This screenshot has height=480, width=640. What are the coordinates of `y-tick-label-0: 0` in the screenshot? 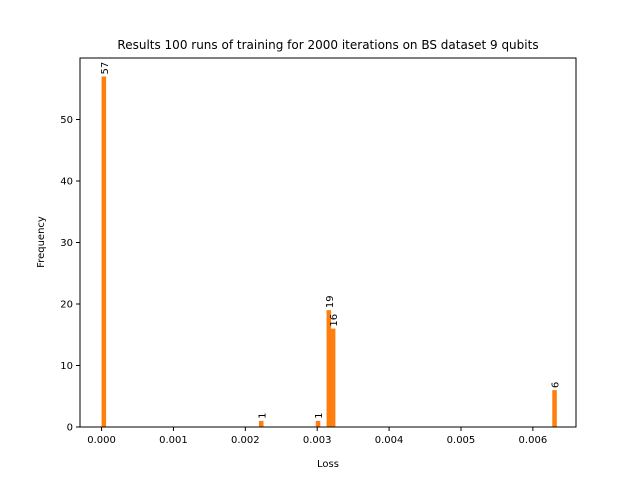 It's located at (70, 428).